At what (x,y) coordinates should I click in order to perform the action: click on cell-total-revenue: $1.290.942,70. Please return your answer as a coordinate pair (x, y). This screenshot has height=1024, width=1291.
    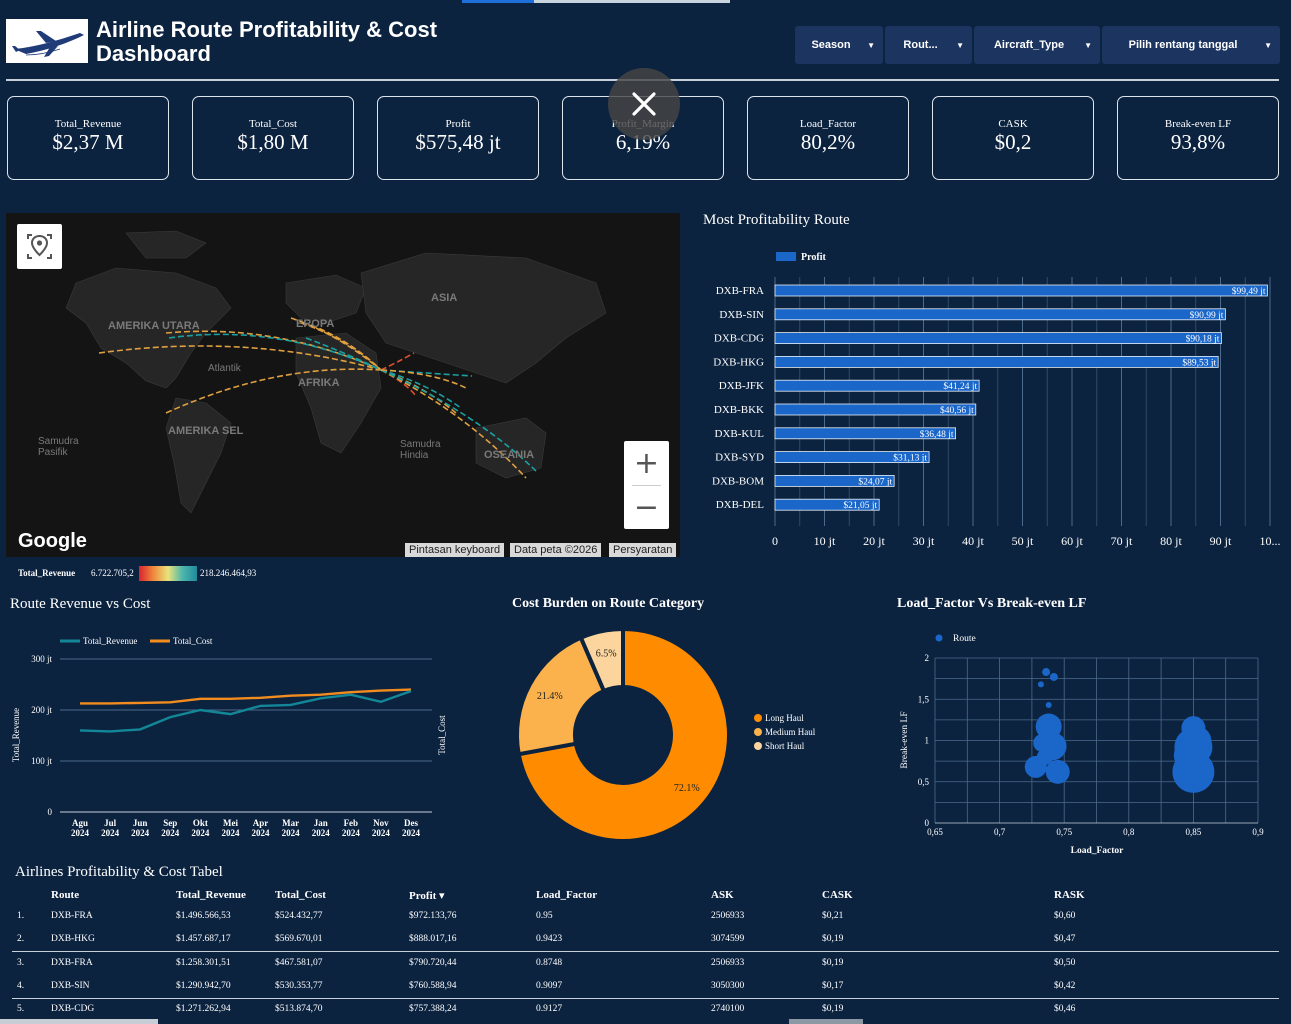
    Looking at the image, I should click on (203, 986).